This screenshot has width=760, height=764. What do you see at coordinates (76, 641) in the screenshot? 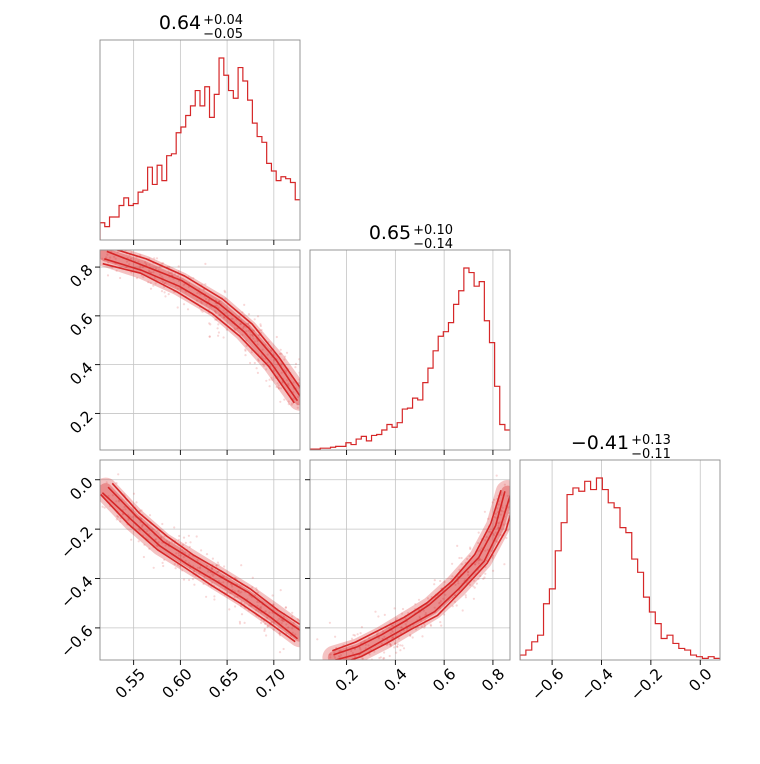
I see `y-tick-label: −0.6` at bounding box center [76, 641].